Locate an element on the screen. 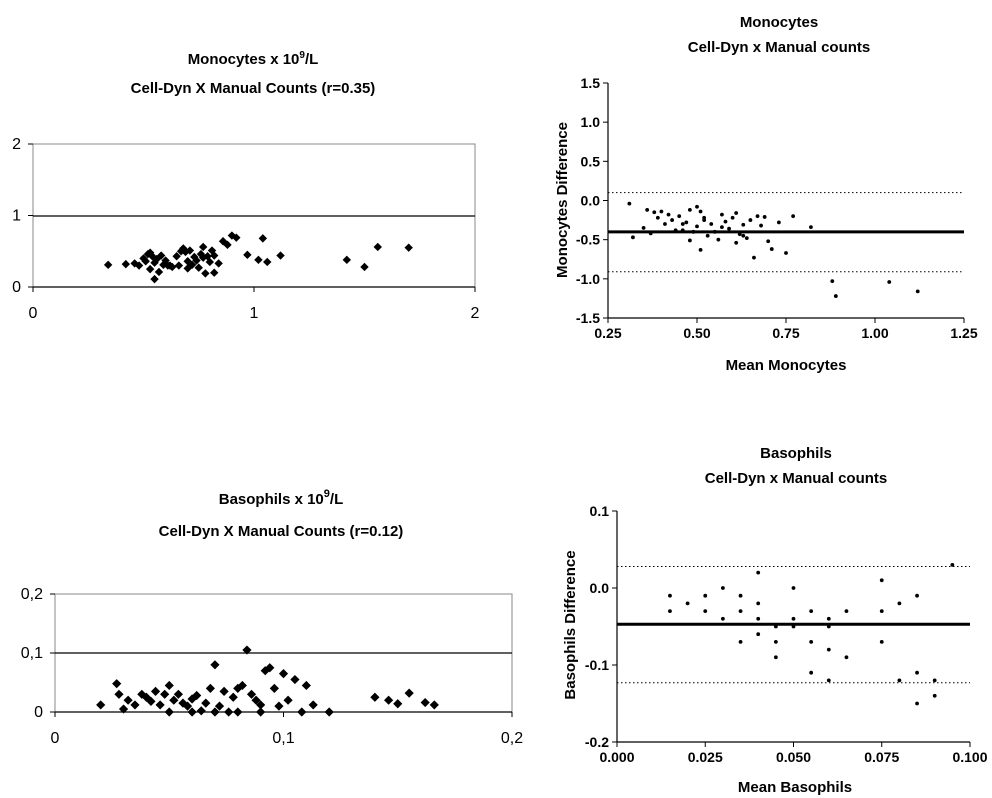 The height and width of the screenshot is (798, 992). monocytes-scatter-y-ticks: 0 1 2 is located at coordinates (22, 216).